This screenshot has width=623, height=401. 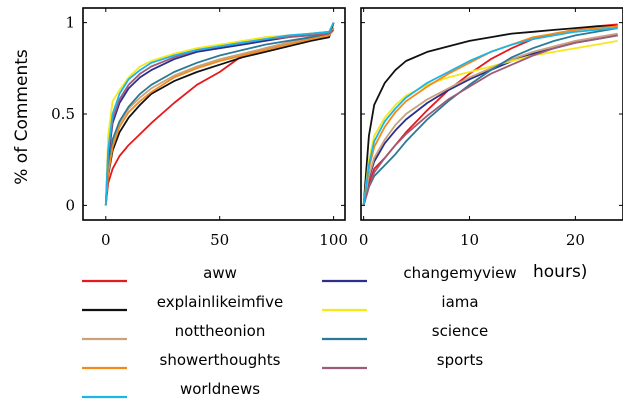 What do you see at coordinates (220, 360) in the screenshot?
I see `legend-label-showerthoughts: showerthoughts` at bounding box center [220, 360].